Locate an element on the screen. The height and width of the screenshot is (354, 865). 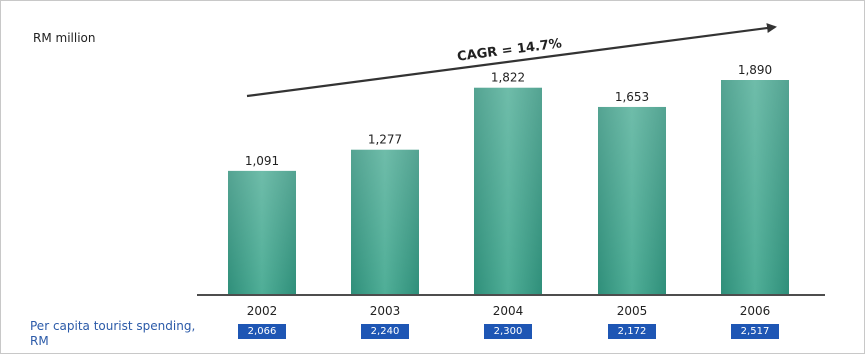
spending-box-2005: 2,172 is located at coordinates (632, 331).